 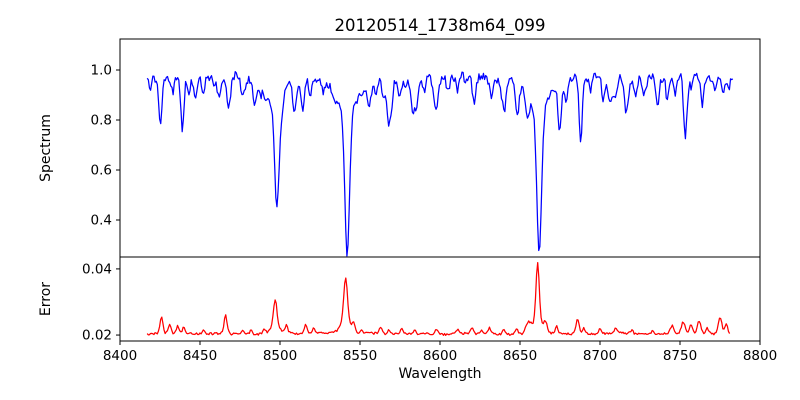 I want to click on x-tick-label: 8400, so click(x=120, y=356).